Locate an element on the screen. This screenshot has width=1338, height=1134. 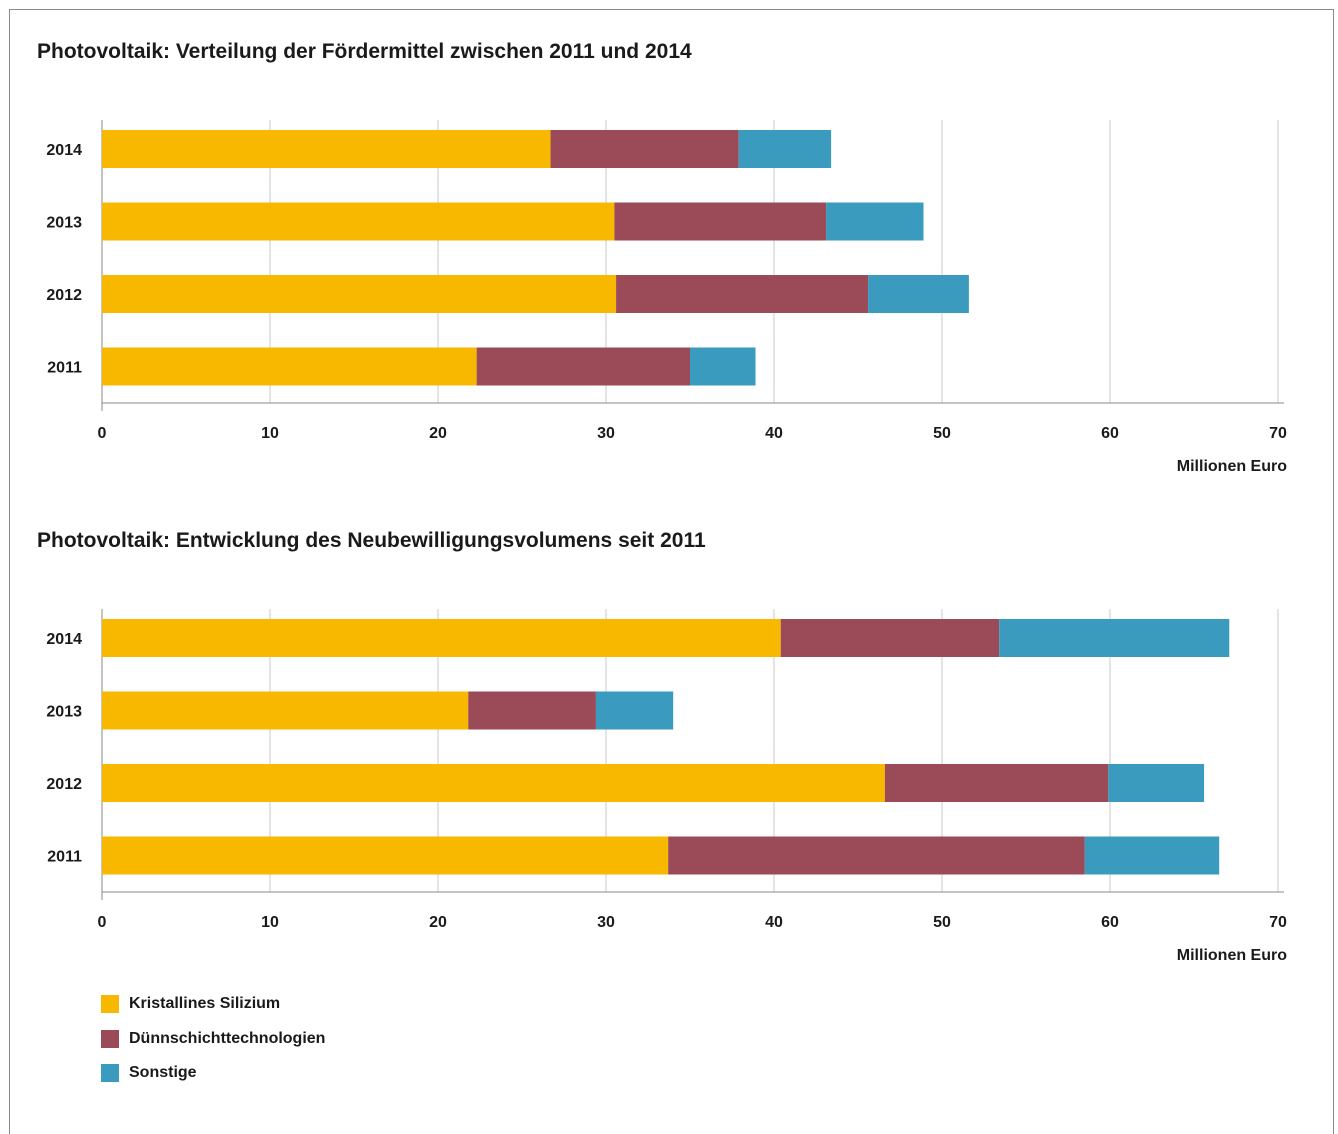
legend-item-thin-film: Dünnschichttechnologien is located at coordinates (213, 1039).